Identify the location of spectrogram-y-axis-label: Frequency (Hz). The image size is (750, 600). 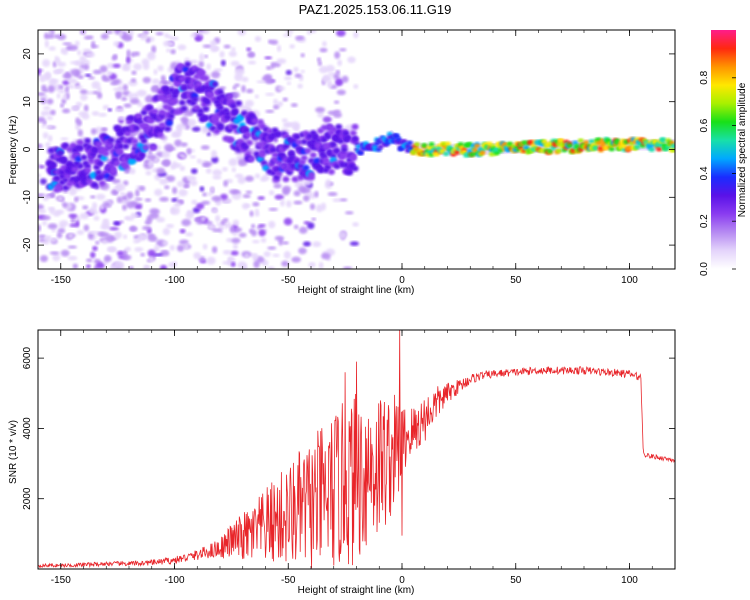
(13, 150).